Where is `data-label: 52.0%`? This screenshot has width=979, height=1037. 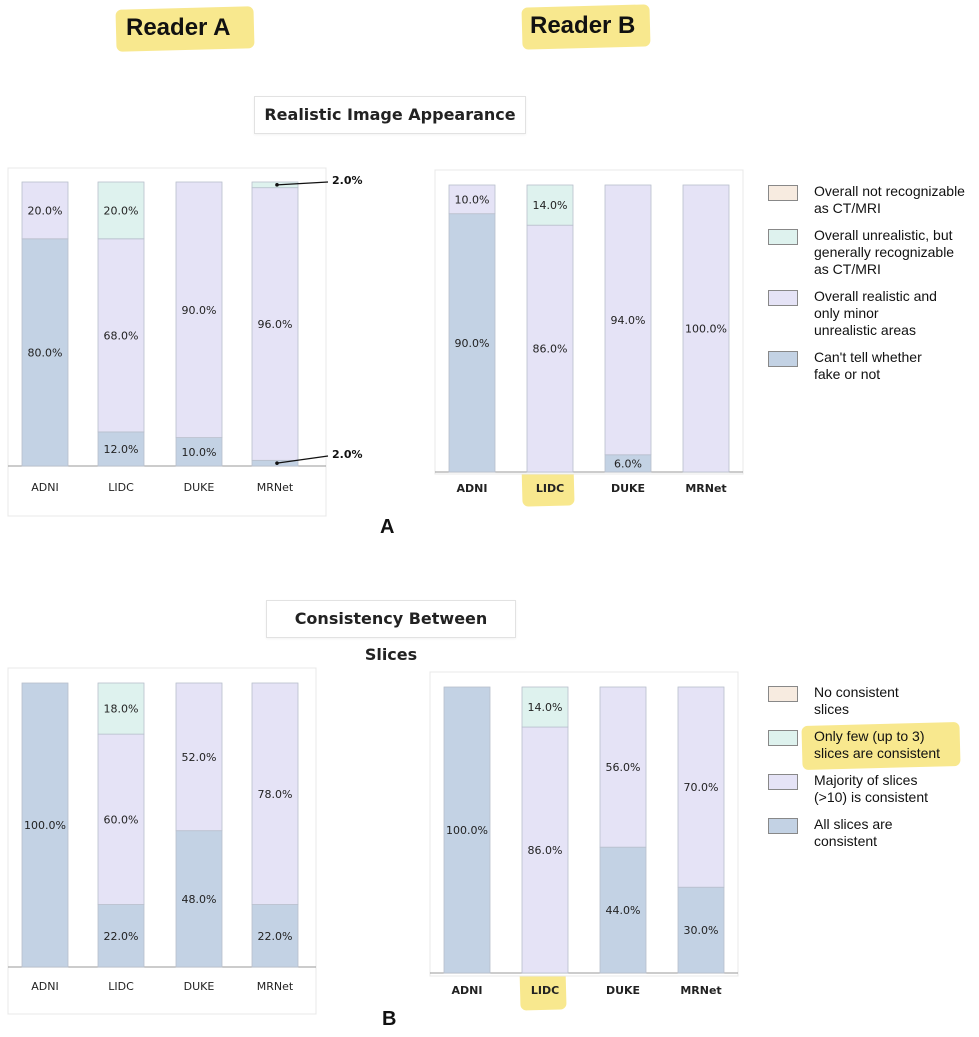 data-label: 52.0% is located at coordinates (199, 757).